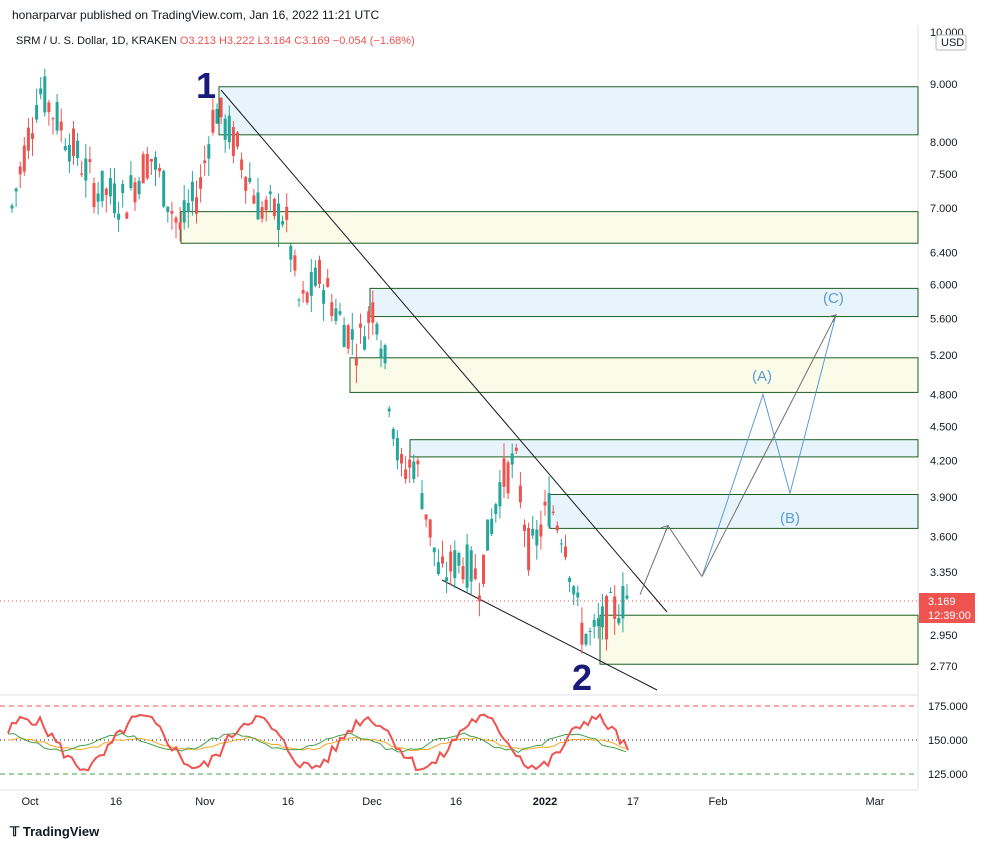 This screenshot has height=850, width=993. Describe the element at coordinates (718, 802) in the screenshot. I see `time-axis-label: Feb` at that location.